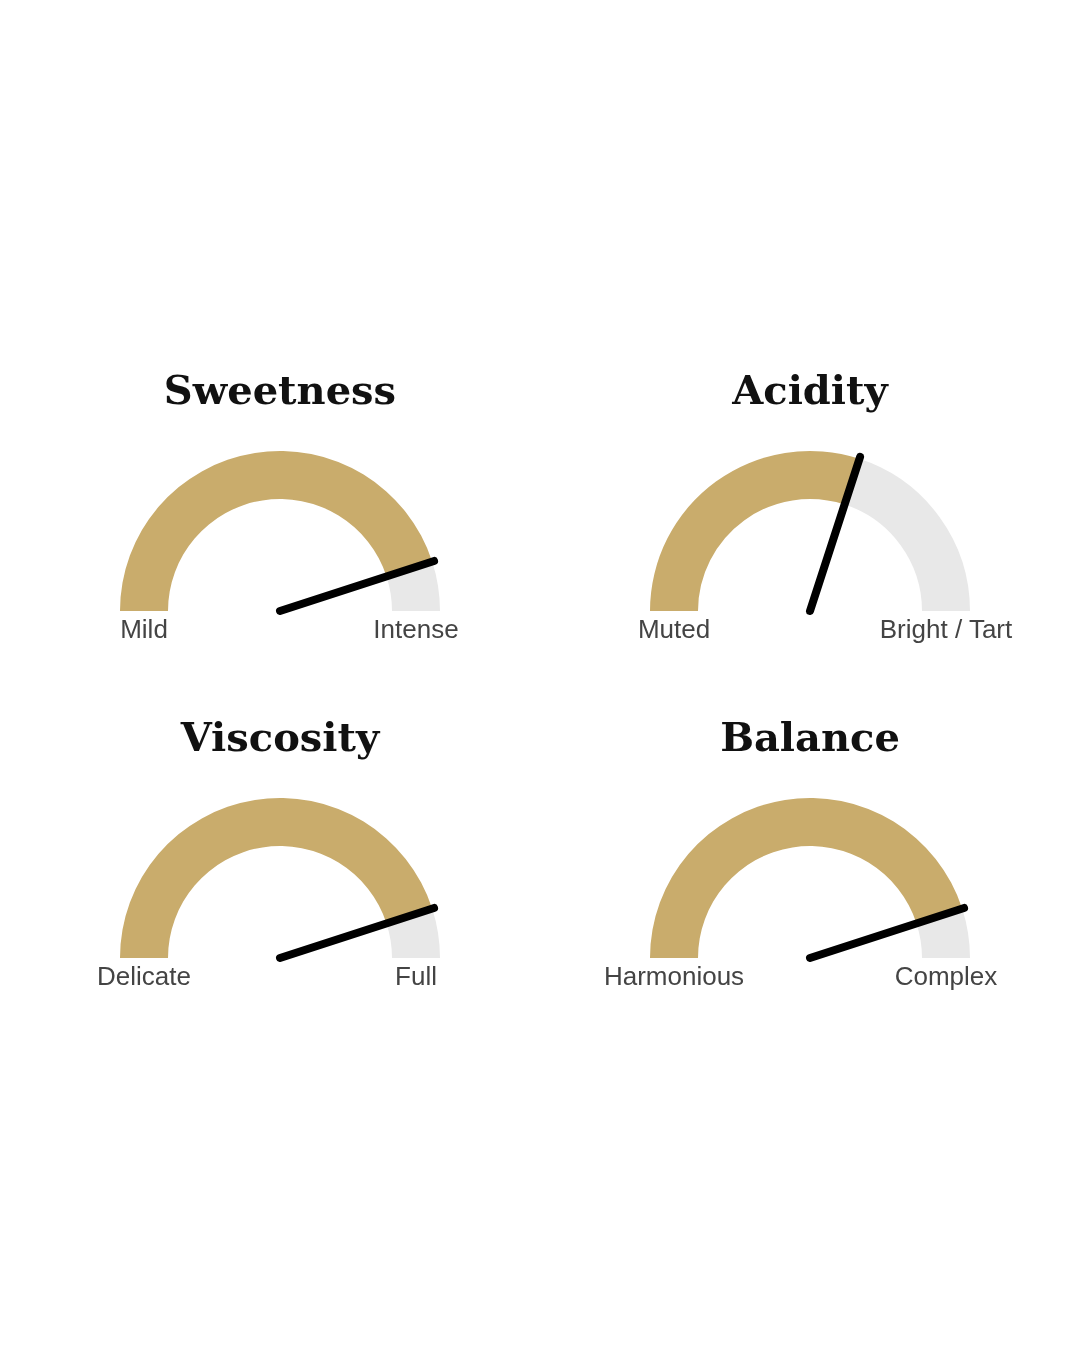  Describe the element at coordinates (810, 737) in the screenshot. I see `chart-title: Balance` at that location.